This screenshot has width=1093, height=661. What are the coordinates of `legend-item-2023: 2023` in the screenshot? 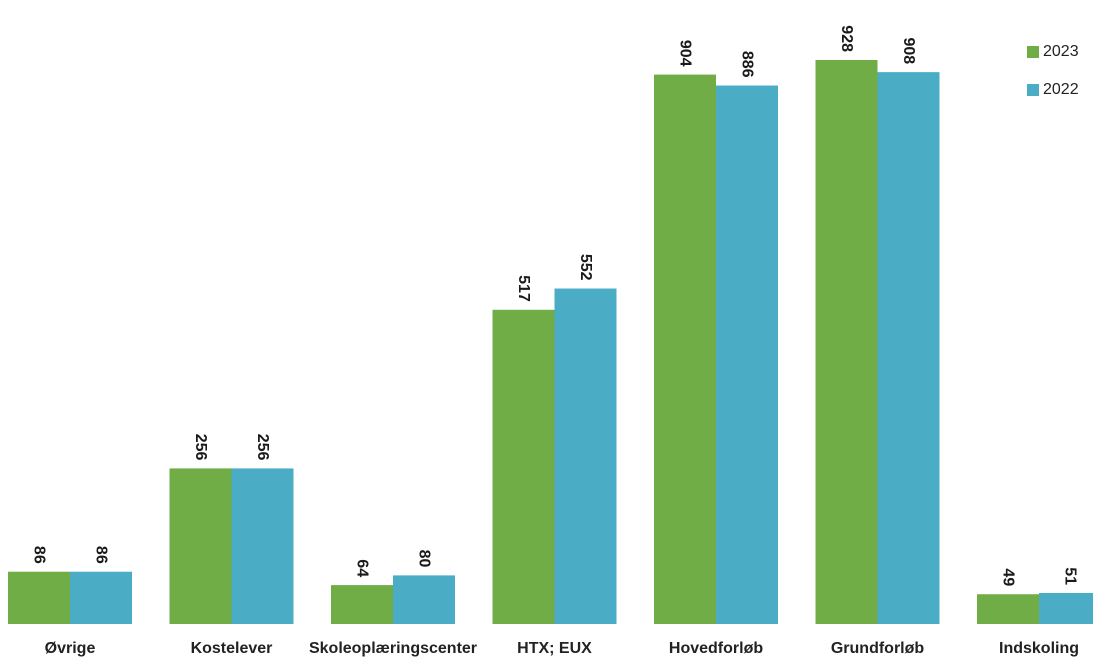 It's located at (1053, 52).